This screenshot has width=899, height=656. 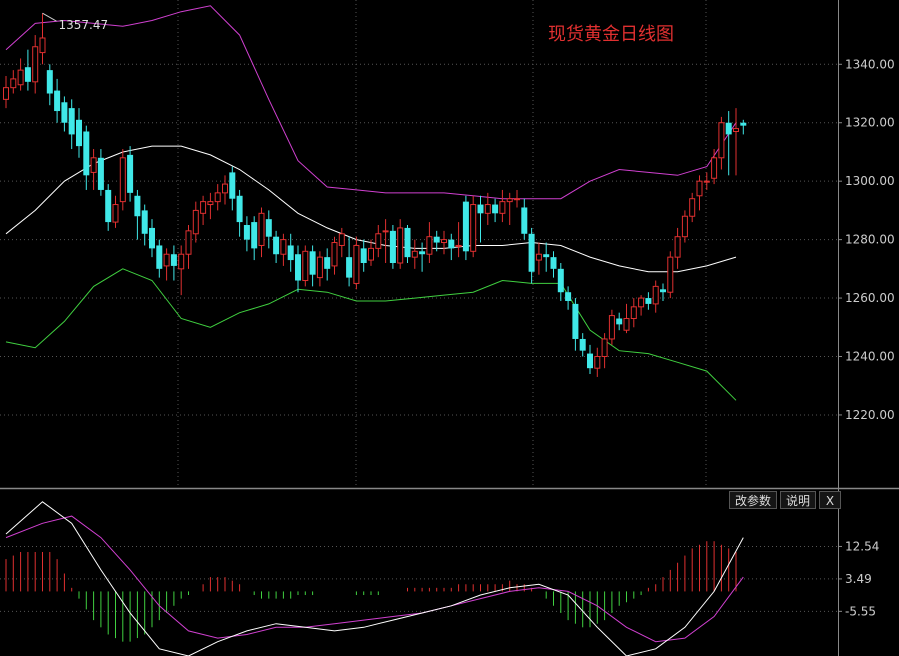 I want to click on price-tick-label: 1300.00, so click(x=870, y=181).